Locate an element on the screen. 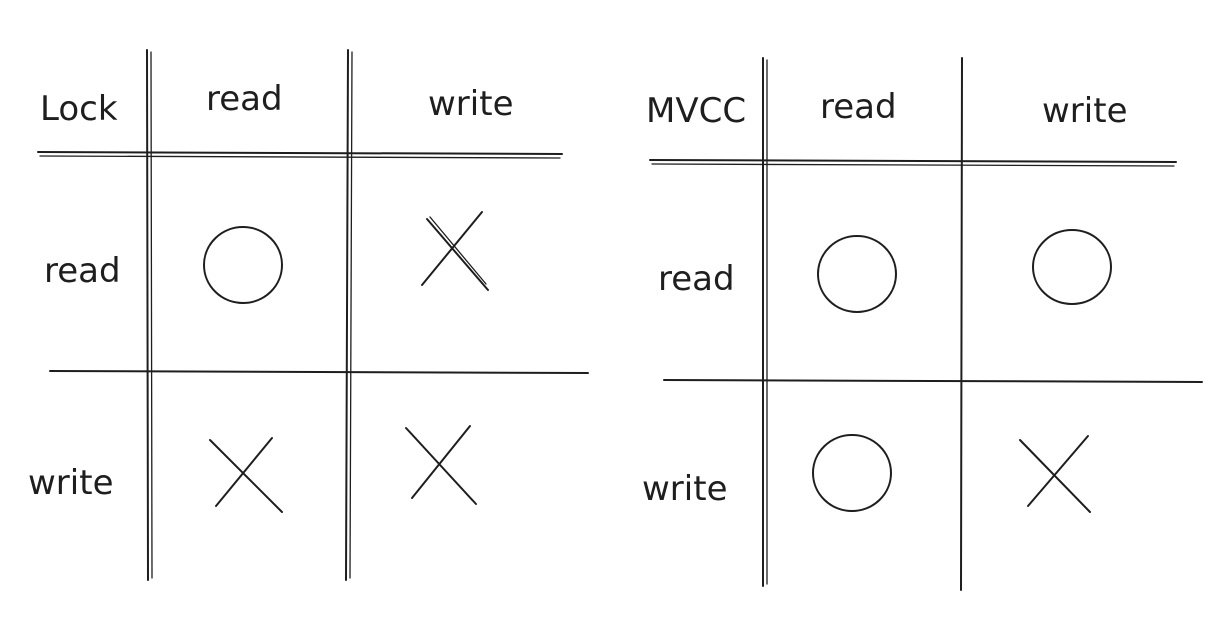  mvcc-read-read-circle is located at coordinates (857, 274).